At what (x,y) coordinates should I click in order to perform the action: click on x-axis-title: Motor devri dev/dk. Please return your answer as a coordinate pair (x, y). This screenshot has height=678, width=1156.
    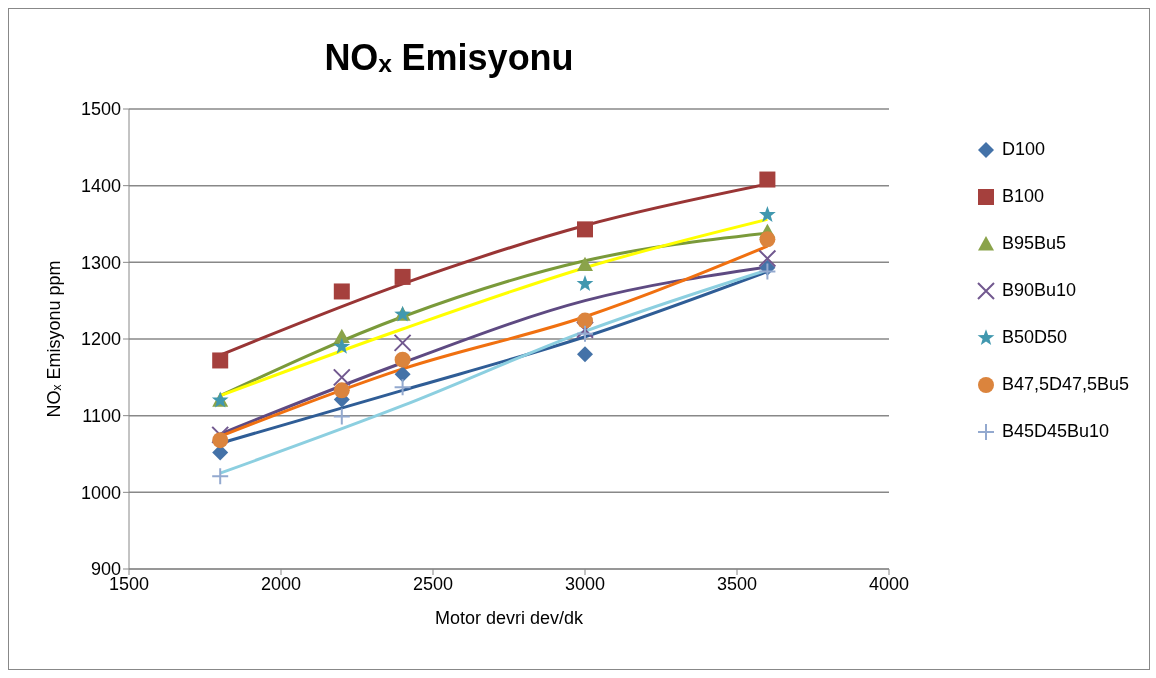
    Looking at the image, I should click on (509, 618).